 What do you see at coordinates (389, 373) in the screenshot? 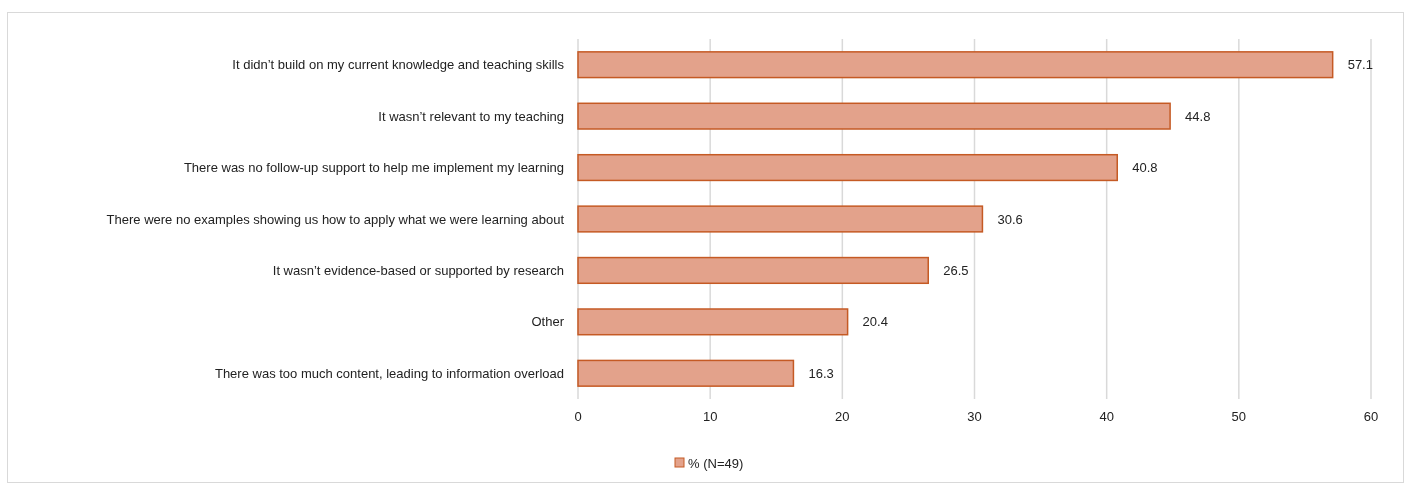
I see `y-tick-label: There was too much content, leading to information overload` at bounding box center [389, 373].